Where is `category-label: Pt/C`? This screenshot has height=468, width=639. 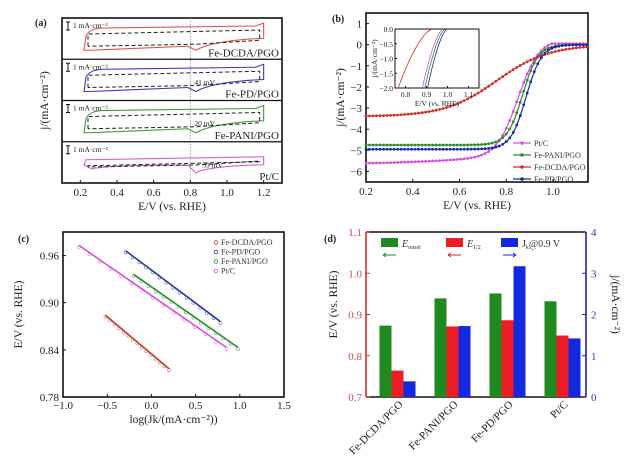
category-label: Pt/C is located at coordinates (559, 410).